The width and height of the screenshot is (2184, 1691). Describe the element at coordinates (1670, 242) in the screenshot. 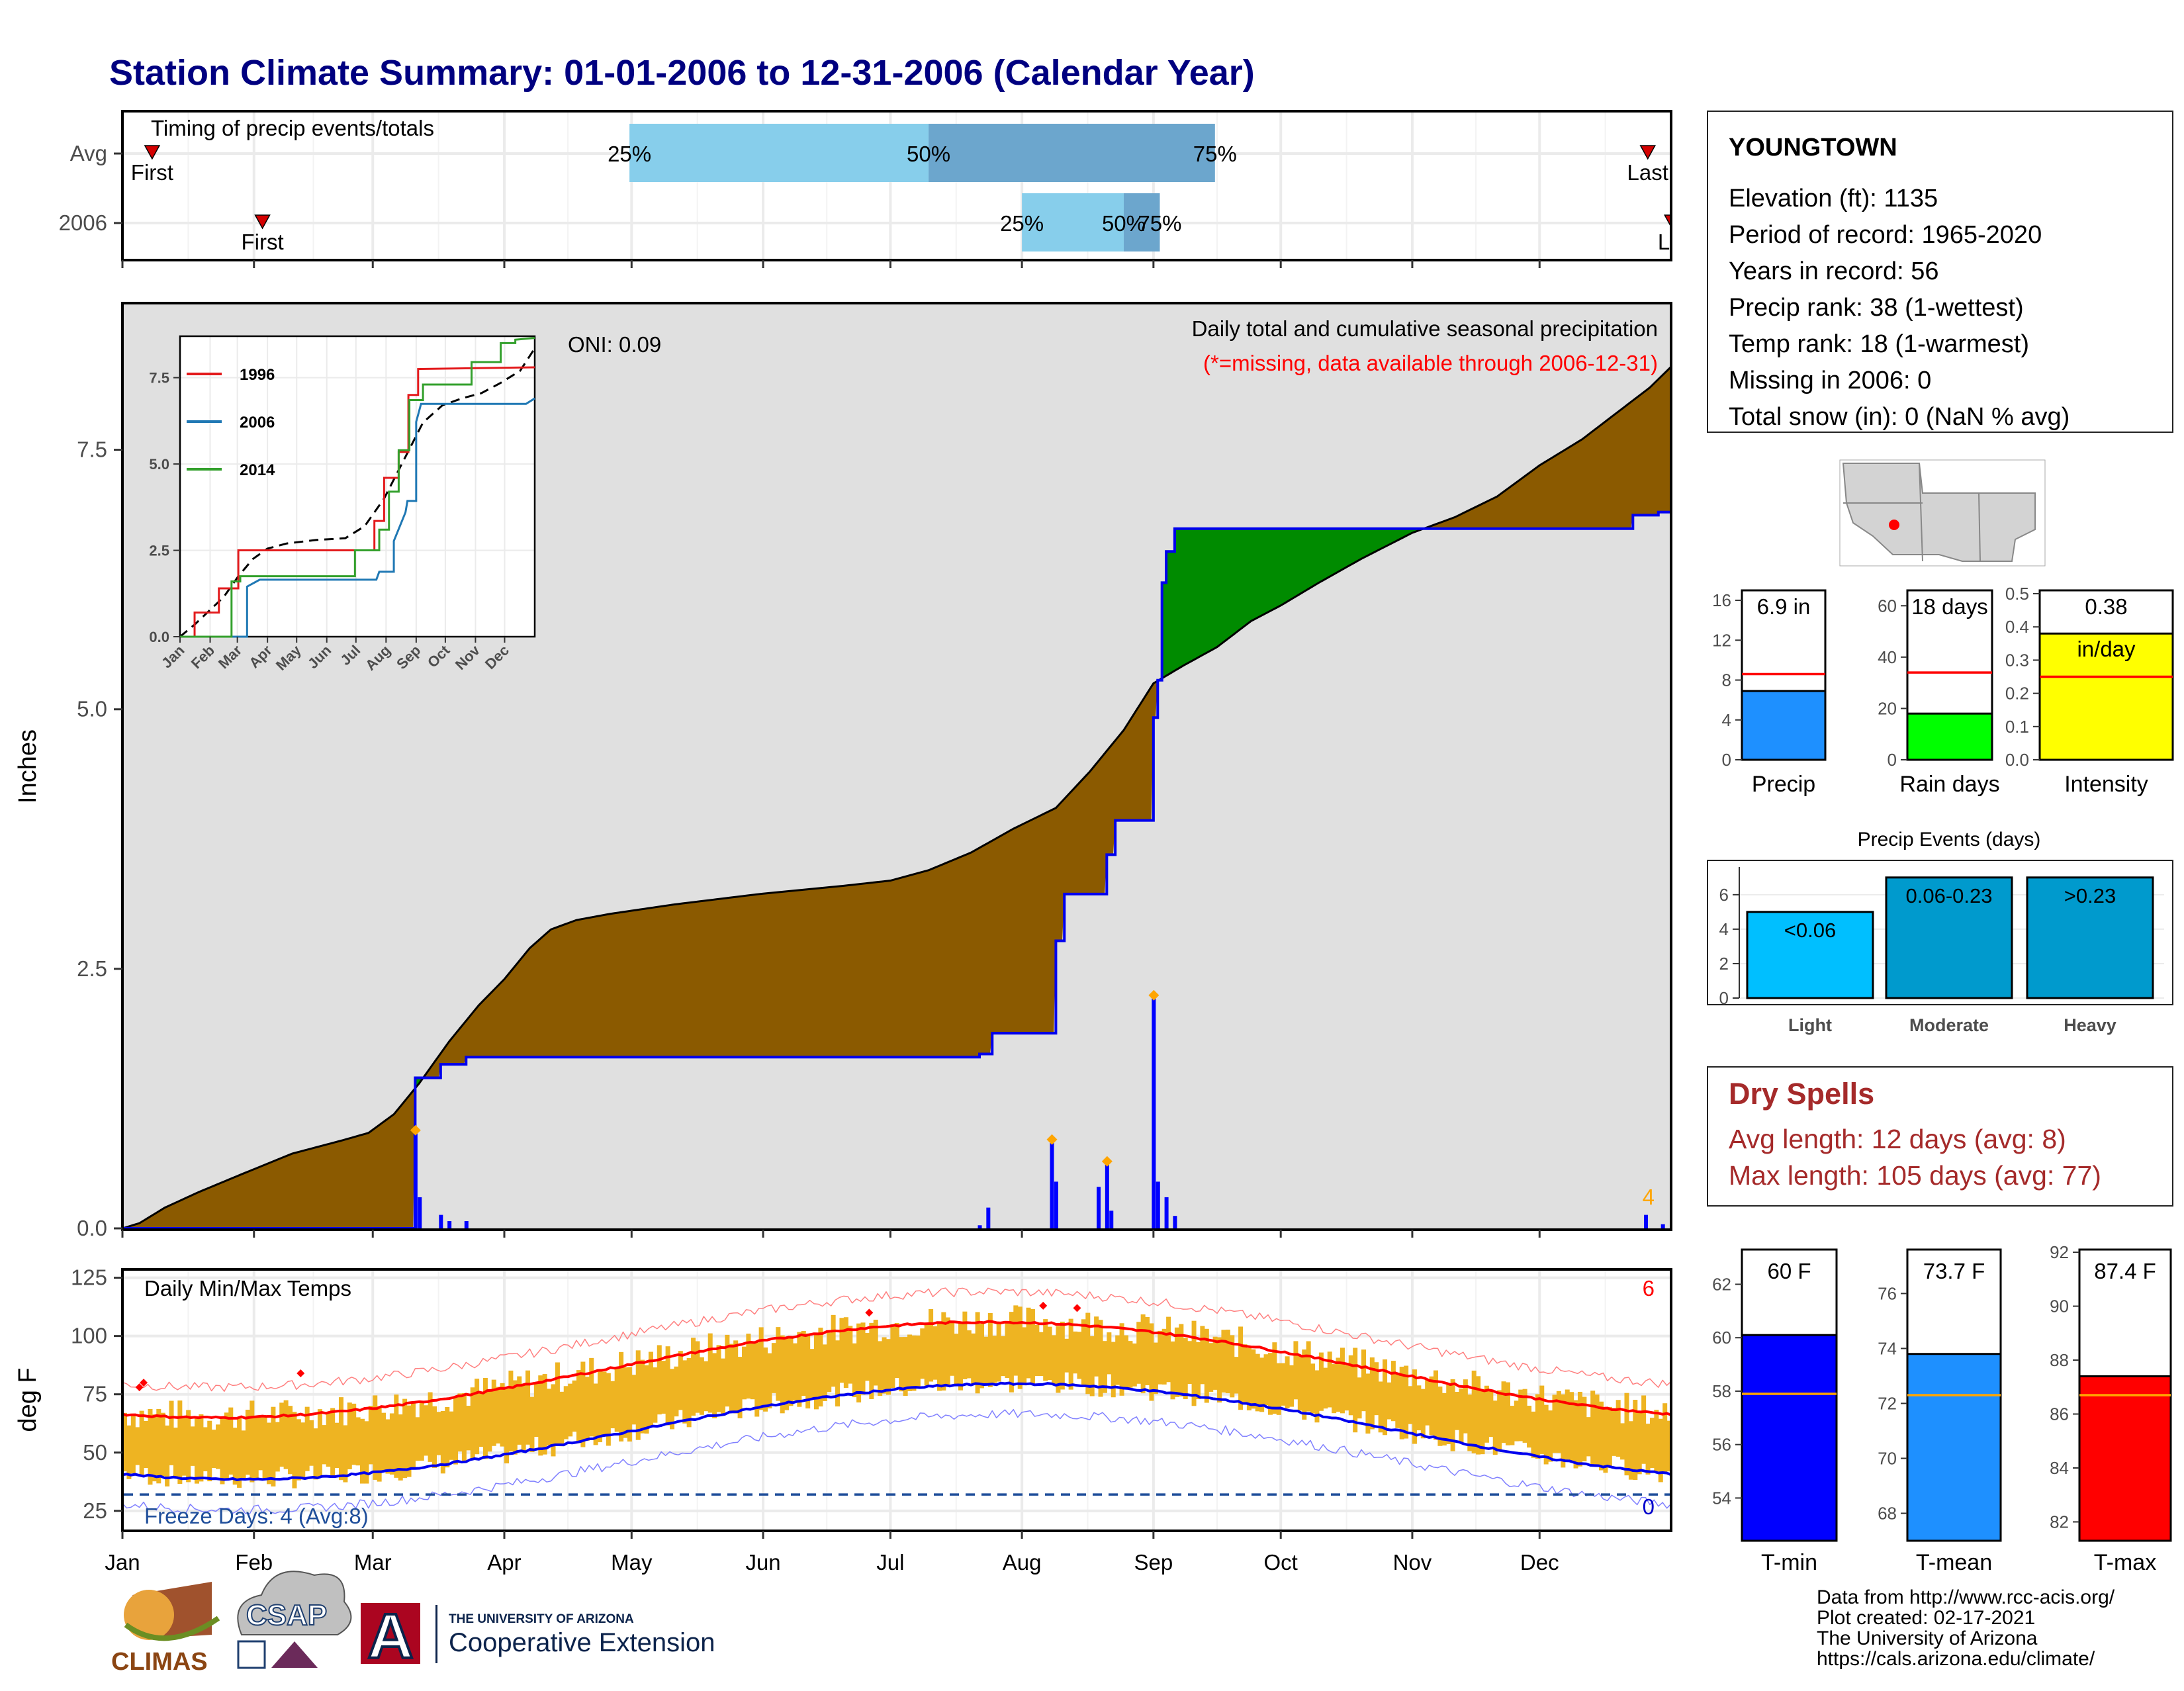

I see `timing-marker-label: La` at that location.